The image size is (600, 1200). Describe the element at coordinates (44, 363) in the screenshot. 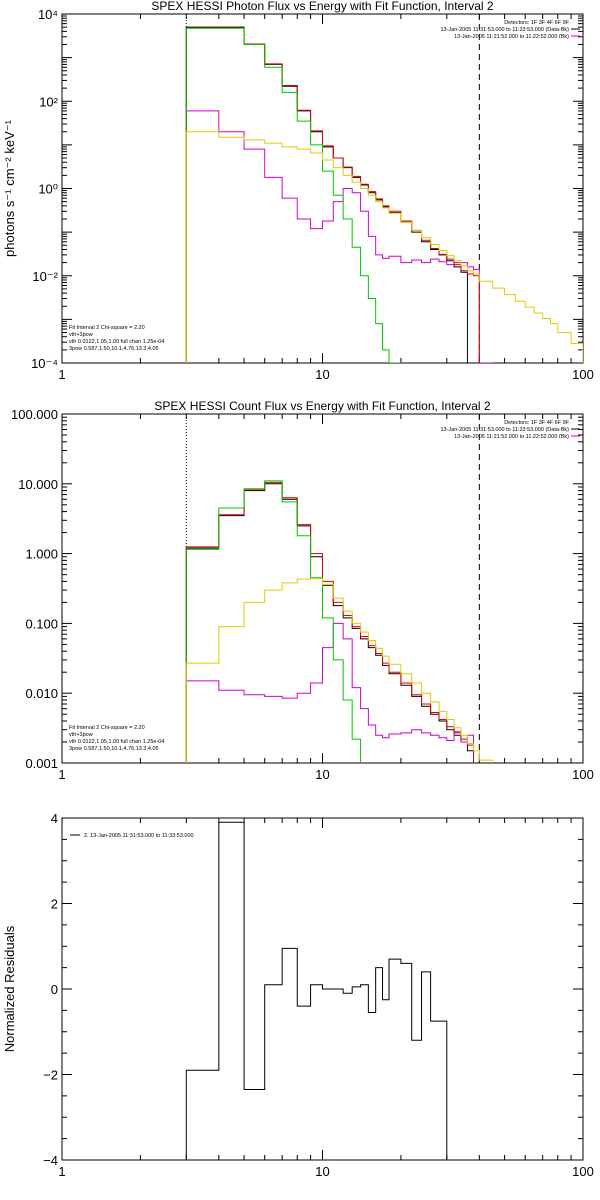

I see `y-tick-label: 10⁻⁴` at that location.